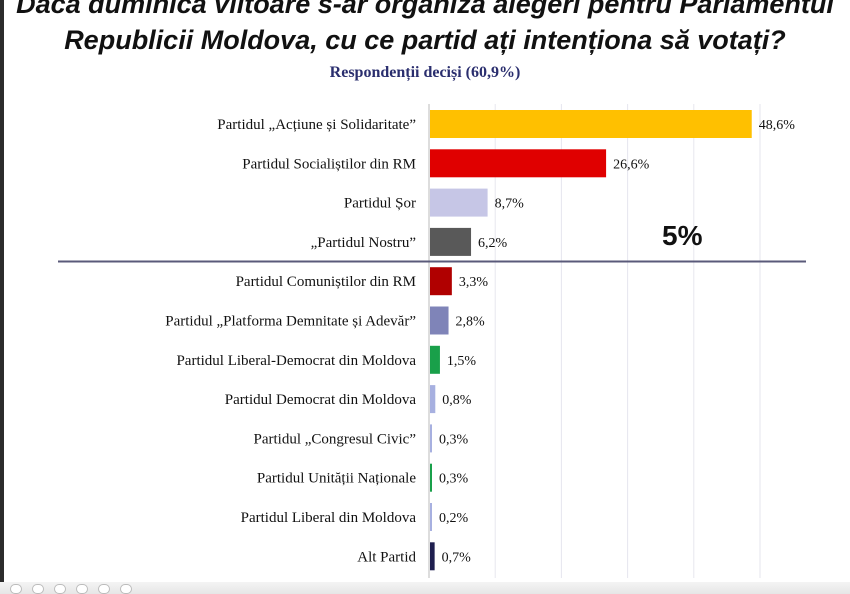 This screenshot has height=594, width=850. Describe the element at coordinates (321, 400) in the screenshot. I see `category-label: Partidul Democrat din Moldova` at that location.